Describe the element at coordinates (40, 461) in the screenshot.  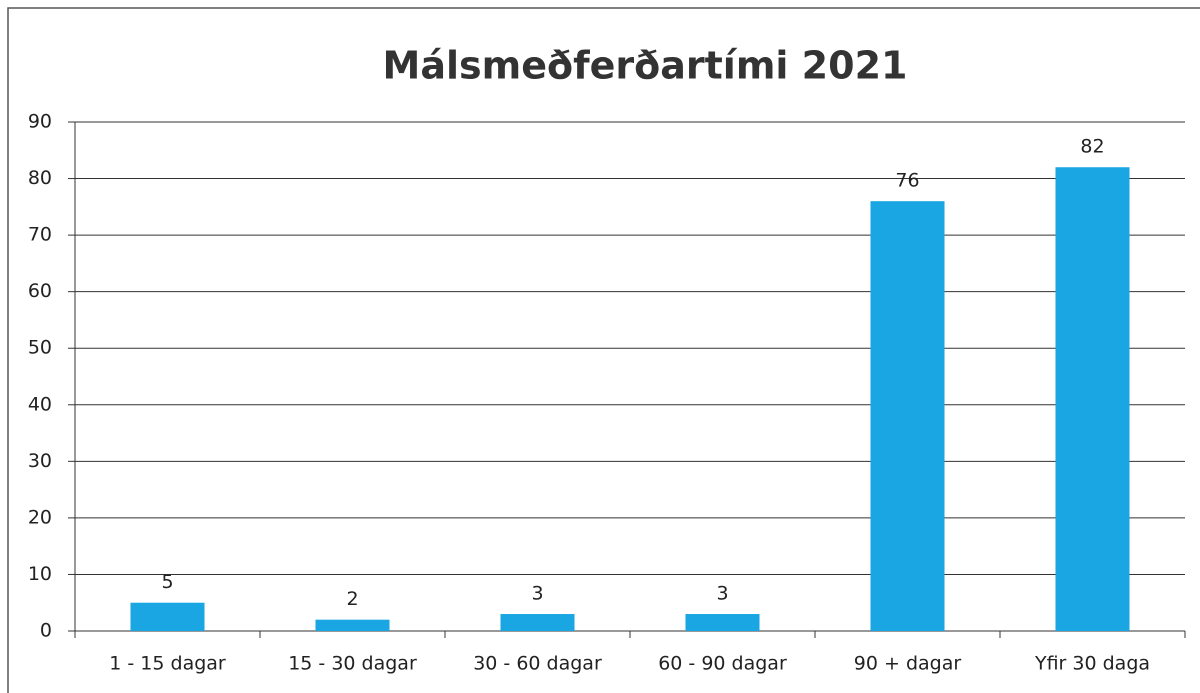
I see `y-tick-label: 30` at that location.